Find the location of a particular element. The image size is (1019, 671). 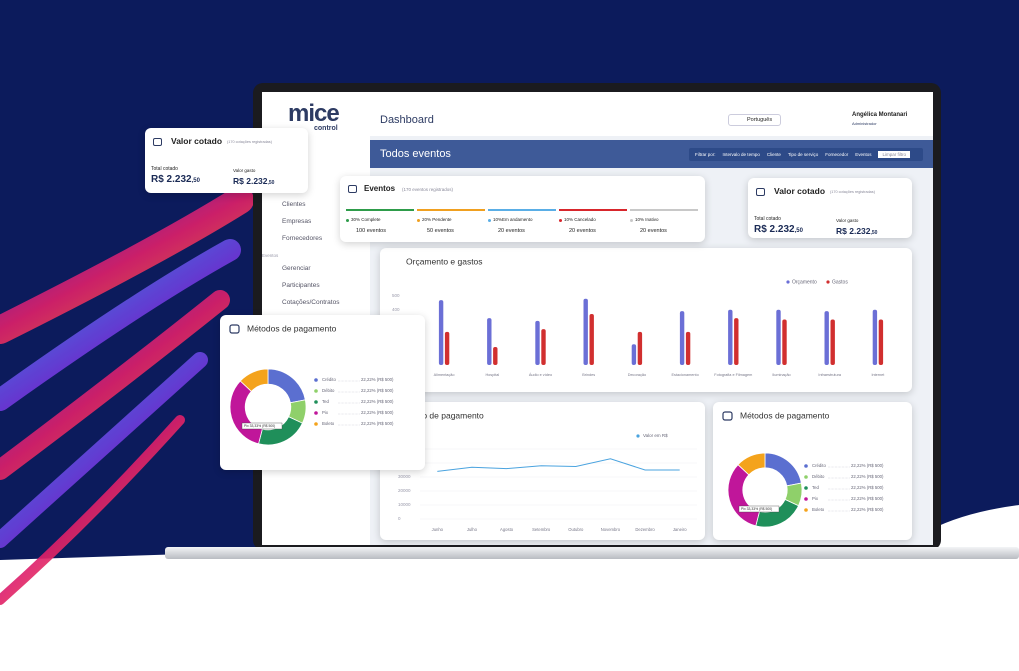

nav-item: Gerenciar is located at coordinates (296, 268).